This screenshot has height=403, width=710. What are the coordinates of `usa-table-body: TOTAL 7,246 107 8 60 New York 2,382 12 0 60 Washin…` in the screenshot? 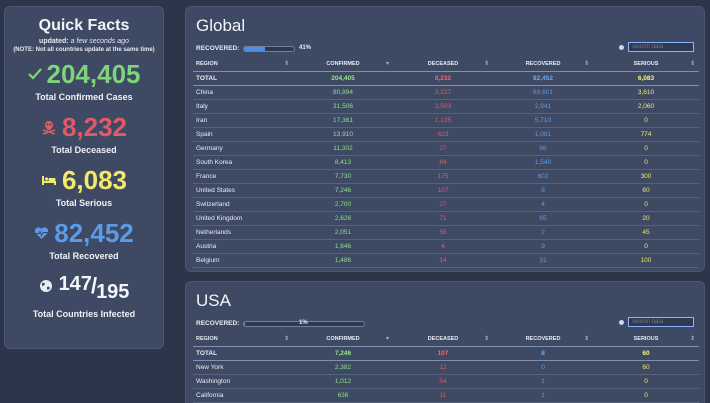 It's located at (446, 374).